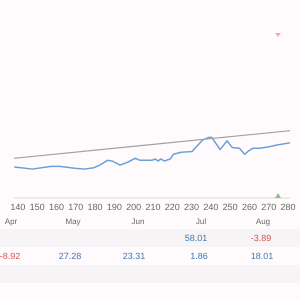  What do you see at coordinates (10, 256) in the screenshot?
I see `text: -8.92` at bounding box center [10, 256].